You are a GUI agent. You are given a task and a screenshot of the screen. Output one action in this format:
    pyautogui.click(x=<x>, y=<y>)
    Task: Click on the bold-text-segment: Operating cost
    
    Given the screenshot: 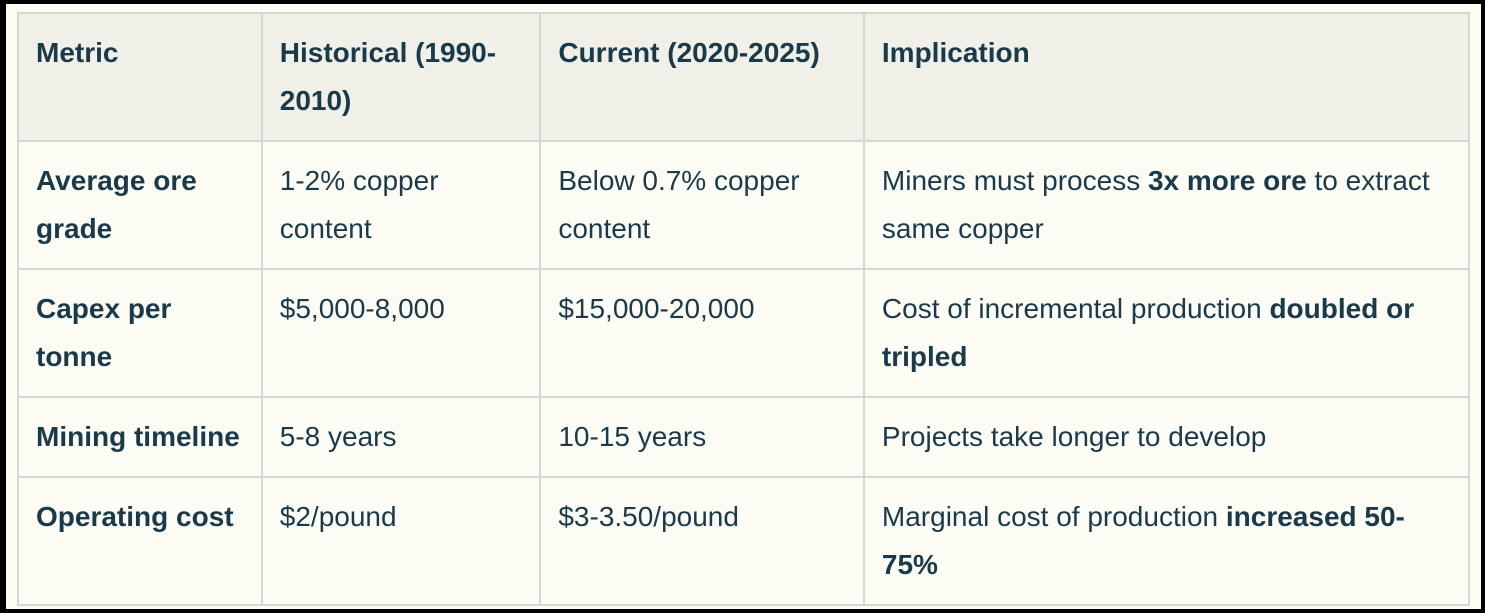 What is the action you would take?
    pyautogui.click(x=135, y=516)
    